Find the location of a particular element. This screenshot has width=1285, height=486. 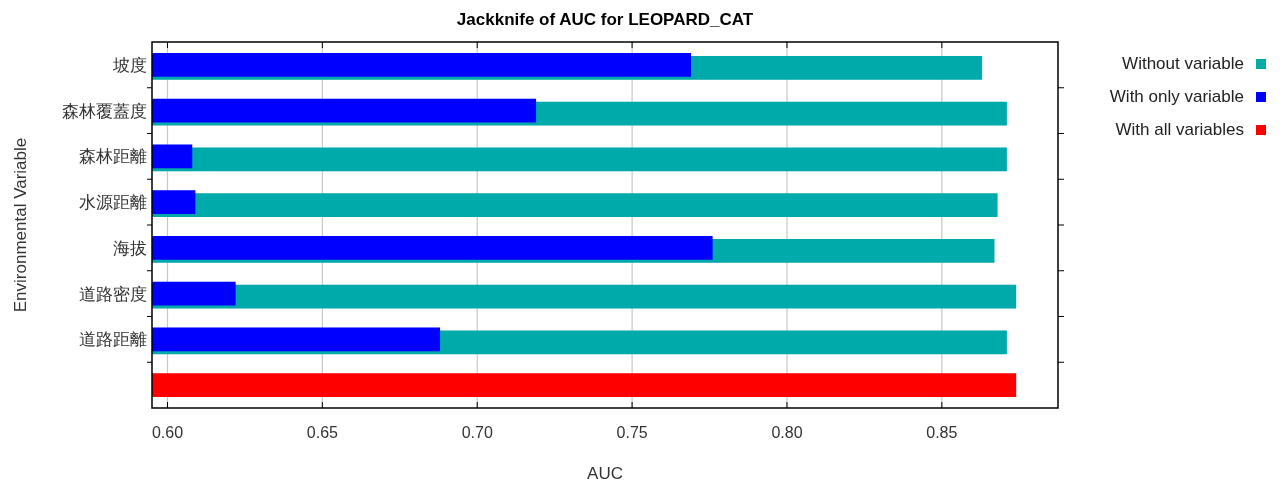

y-tick-label: 森林距離 is located at coordinates (113, 157).